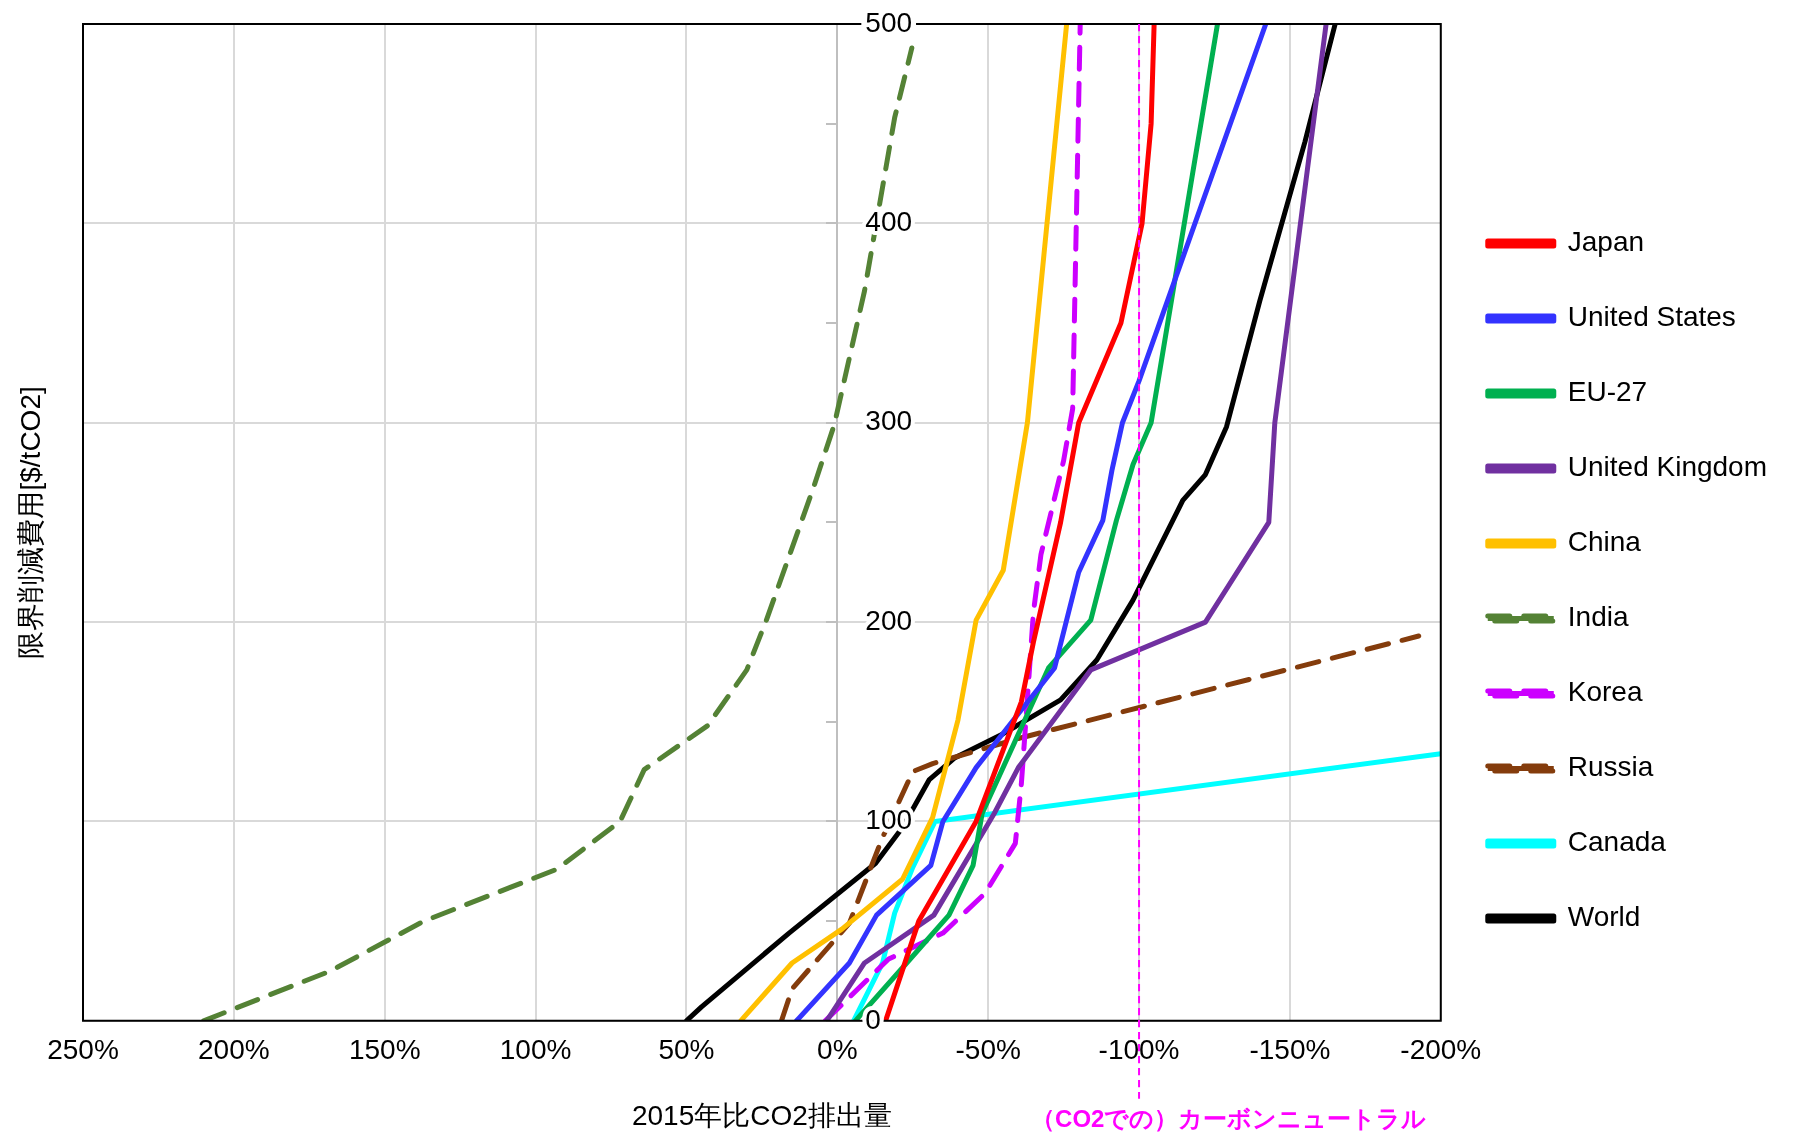  What do you see at coordinates (1651, 317) in the screenshot?
I see `legend-label: United States` at bounding box center [1651, 317].